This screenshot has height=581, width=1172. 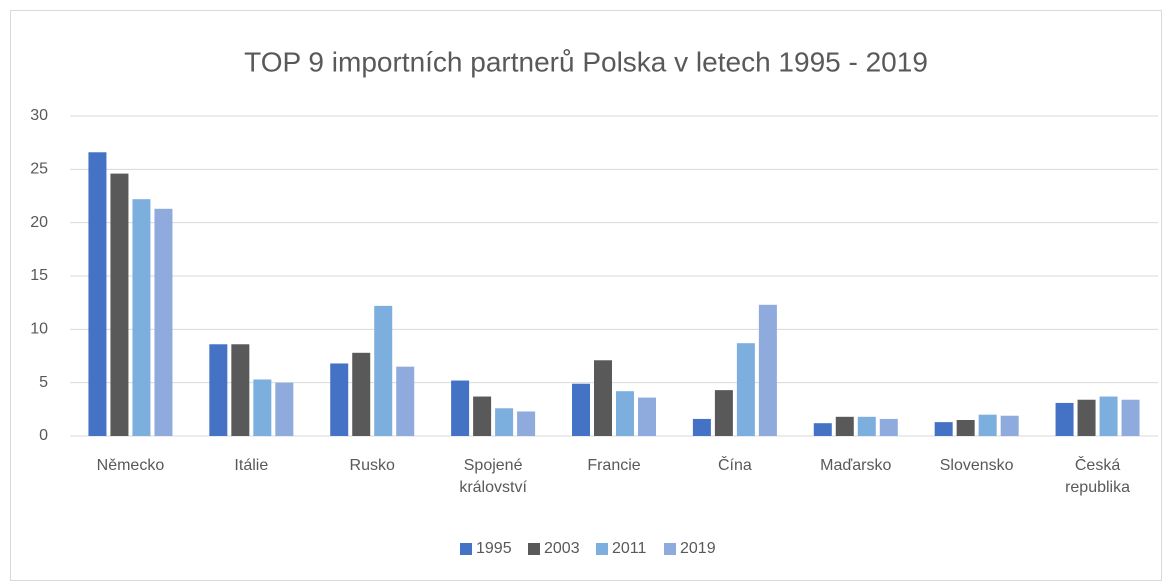 I want to click on x-tick-label: Rusko, so click(x=372, y=465).